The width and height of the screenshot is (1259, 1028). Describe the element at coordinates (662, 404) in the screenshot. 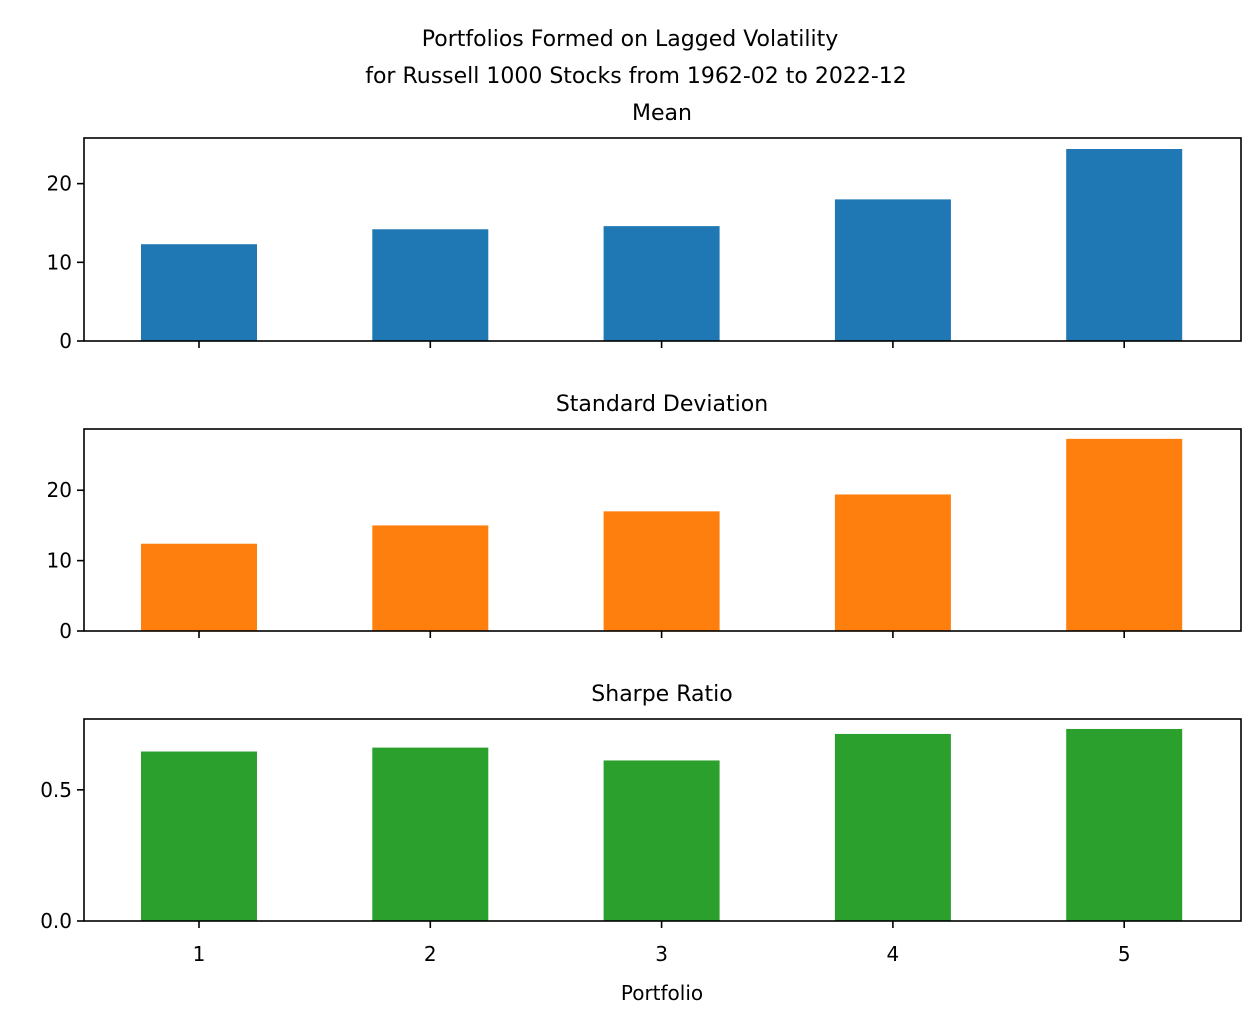

I see `subplot-title: Standard Deviation` at that location.